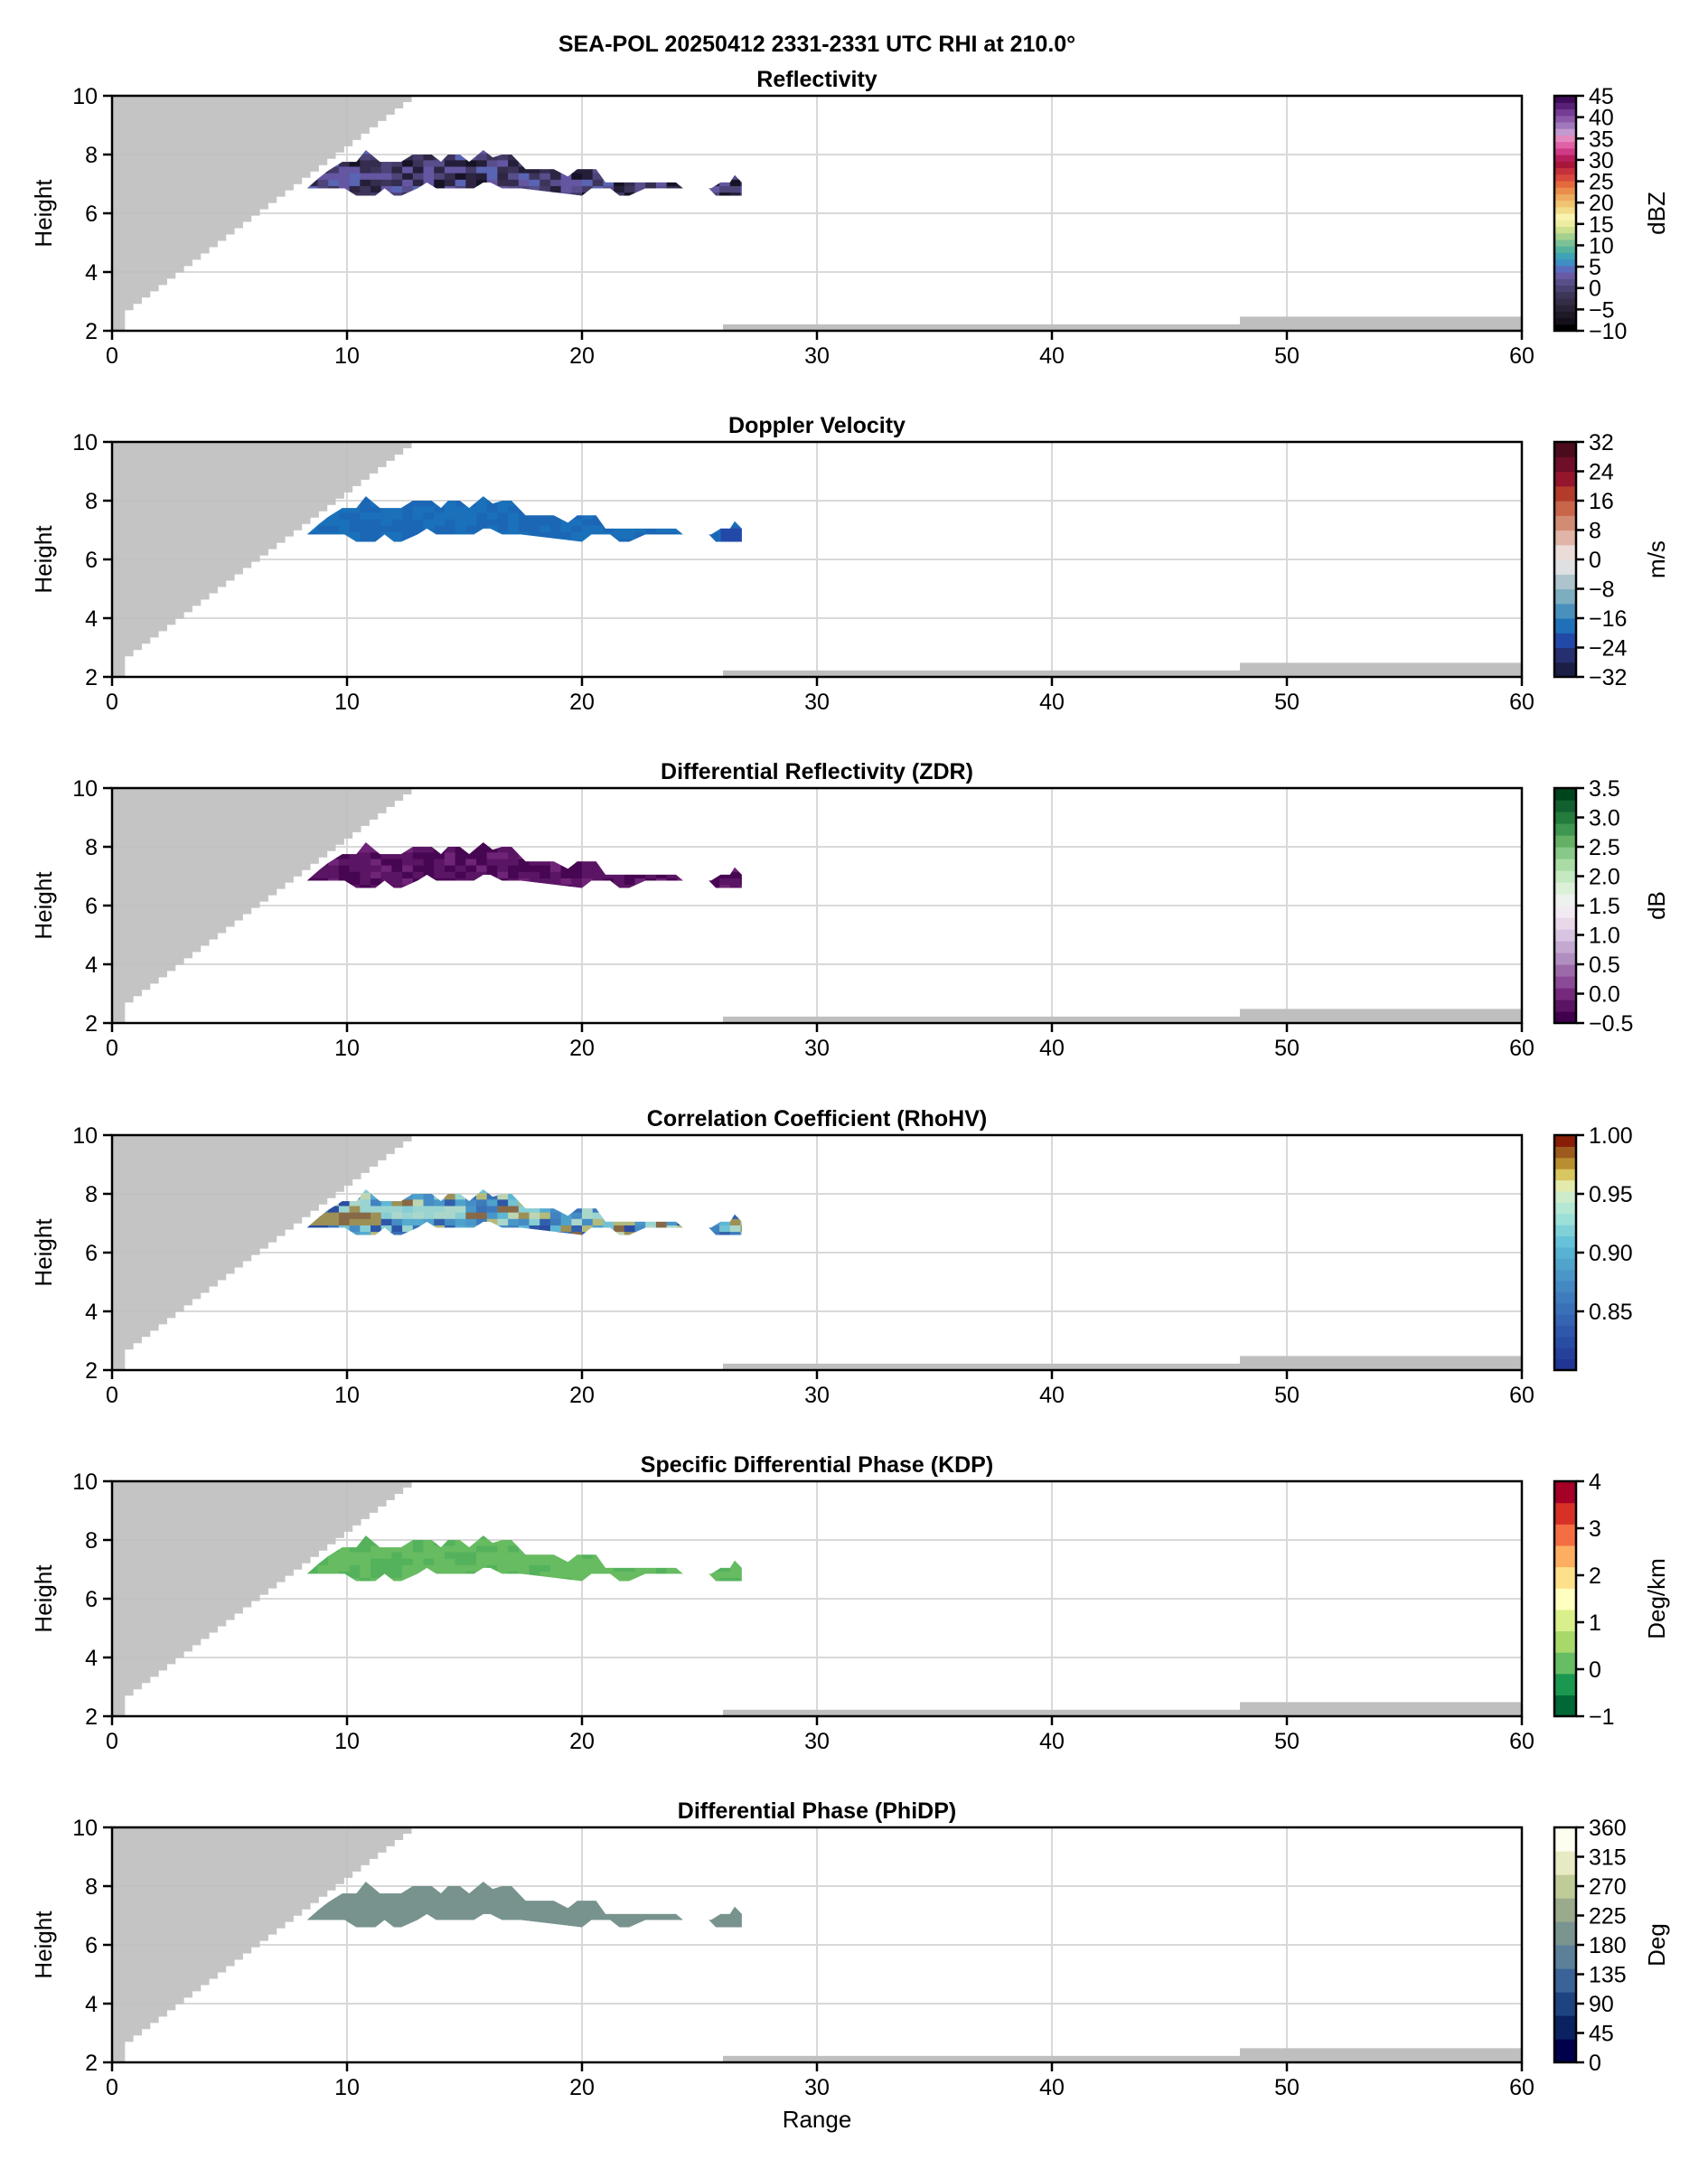 Image resolution: width=1708 pixels, height=2169 pixels. I want to click on y-tick-label: 8, so click(91, 848).